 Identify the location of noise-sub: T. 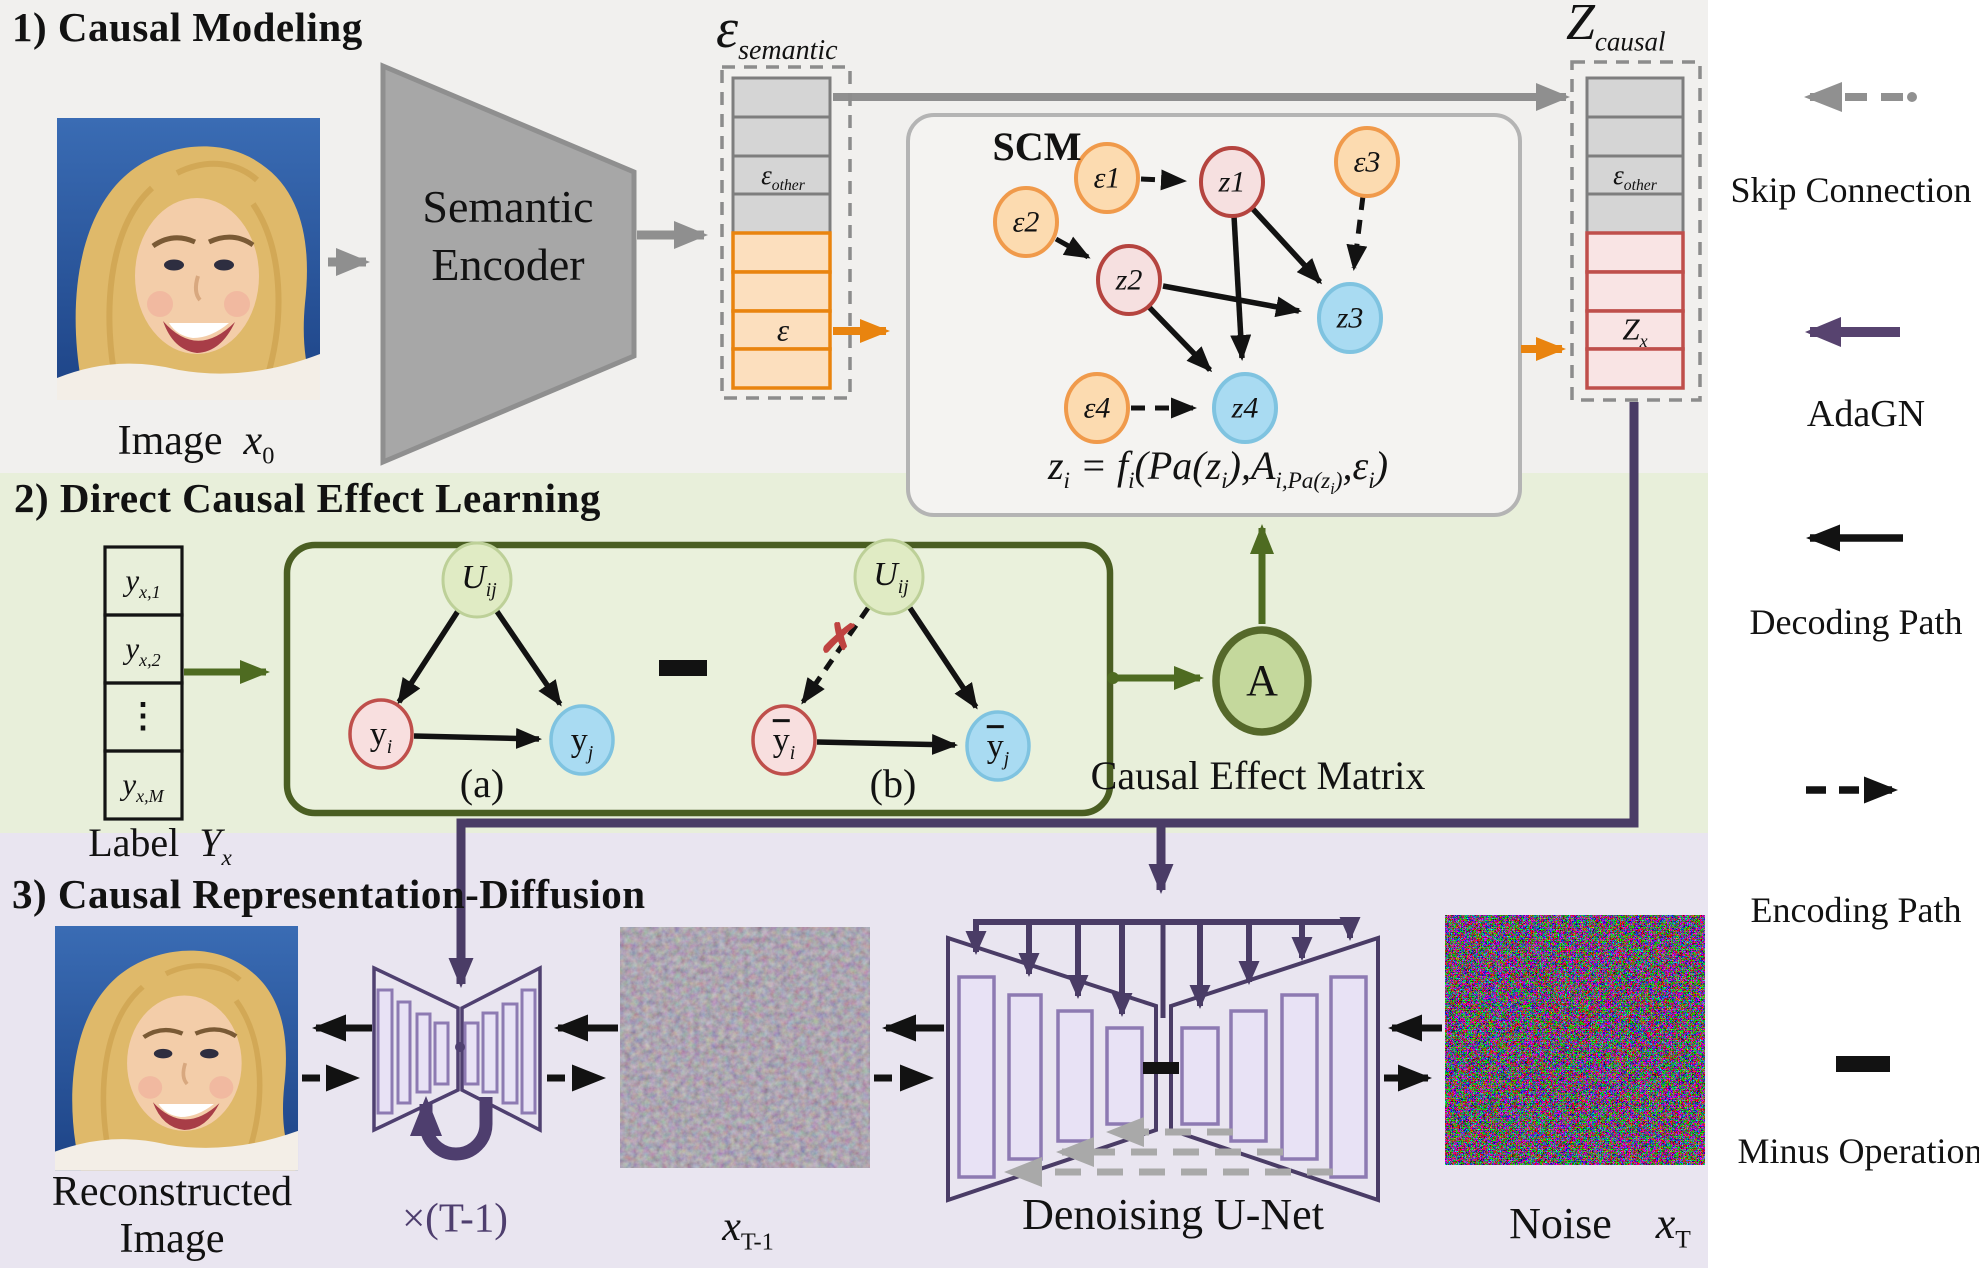
(1683, 1239).